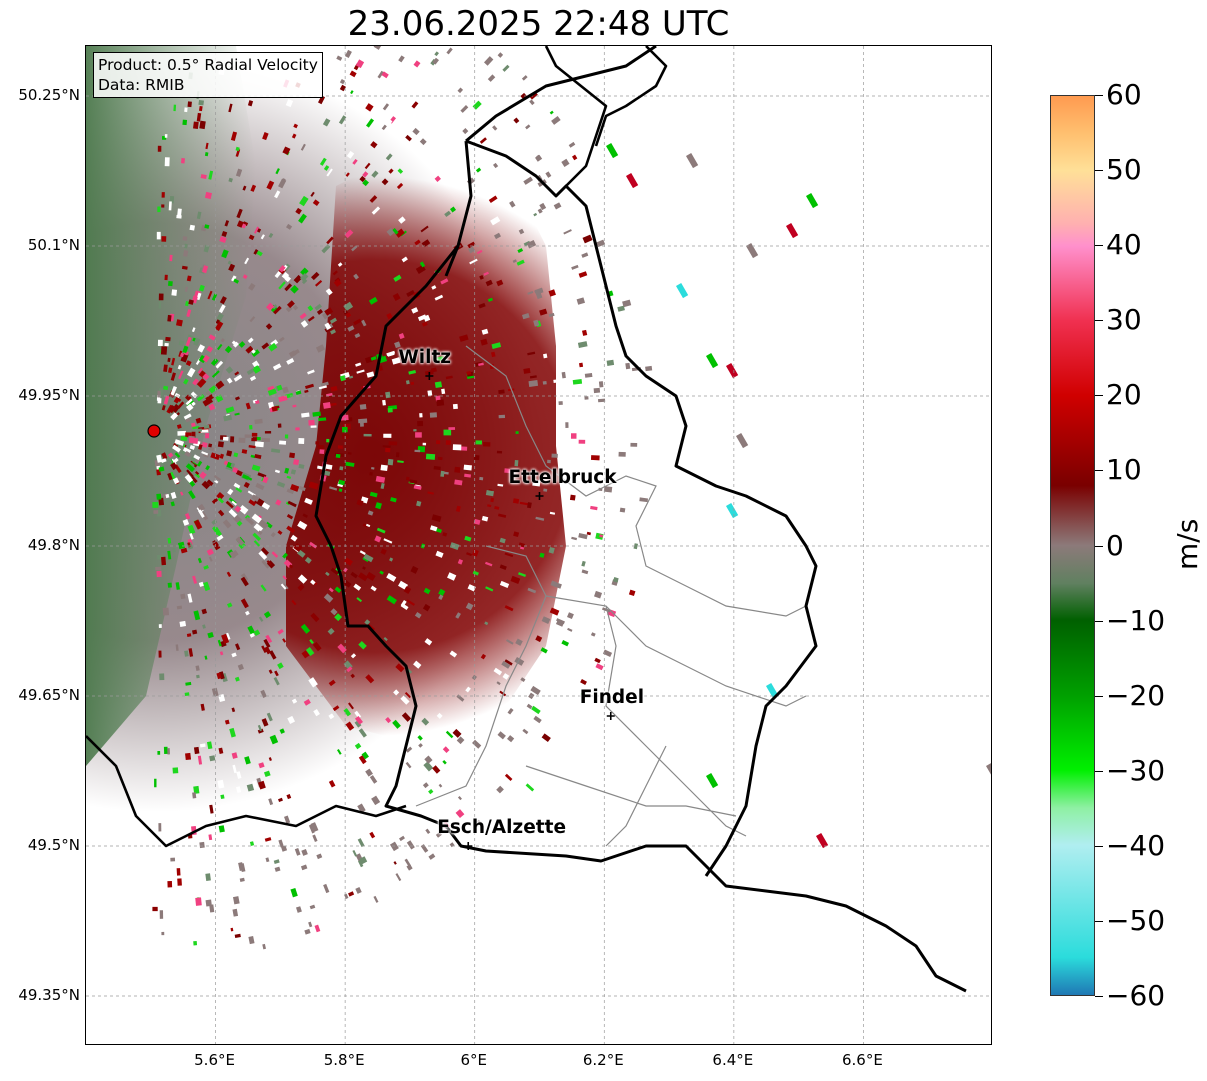 This screenshot has width=1207, height=1081. I want to click on colorbar-tick, so click(1099, 546).